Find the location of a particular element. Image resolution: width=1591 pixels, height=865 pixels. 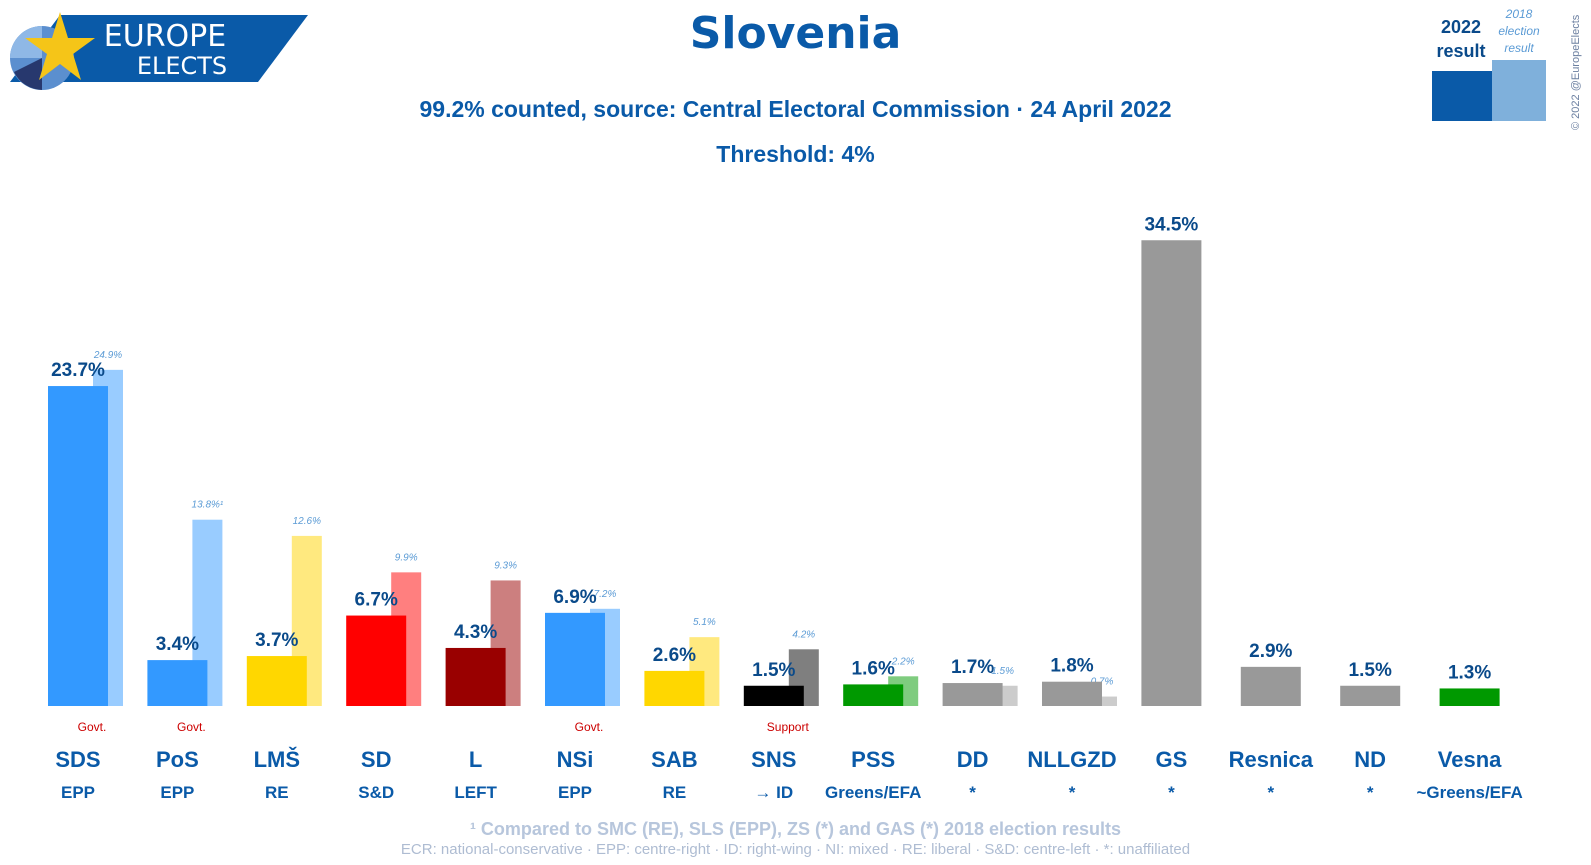

group-label: ~Greens/EFA is located at coordinates (1469, 792).